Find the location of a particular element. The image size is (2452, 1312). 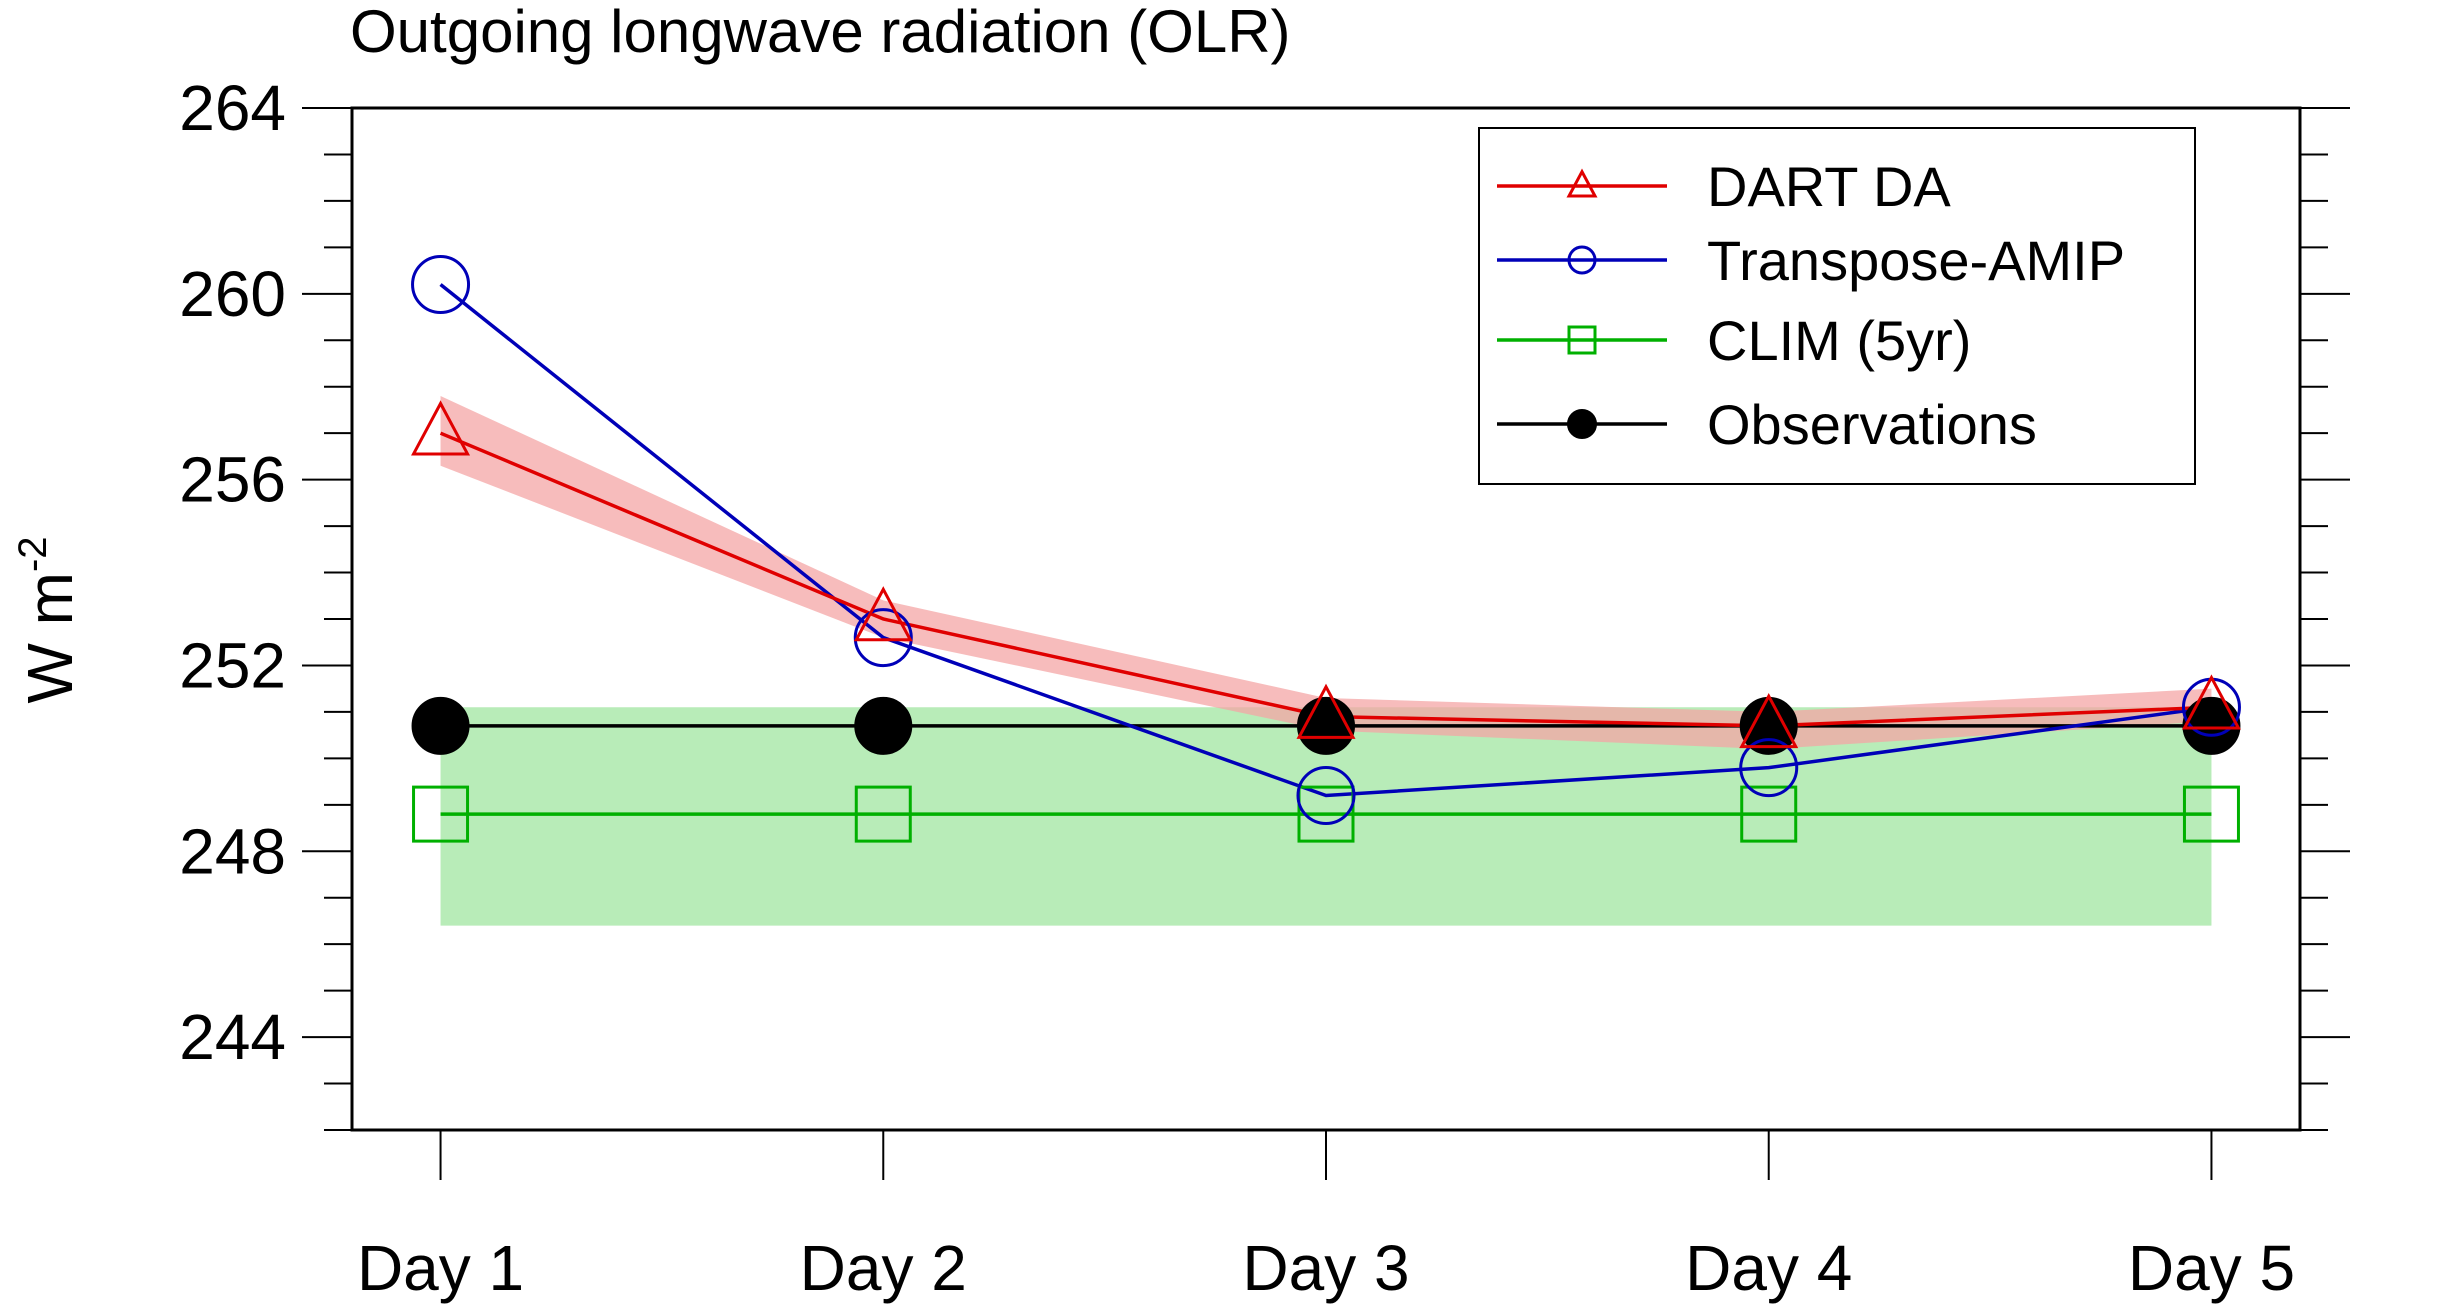

clim-5yr-band is located at coordinates (1326, 816).